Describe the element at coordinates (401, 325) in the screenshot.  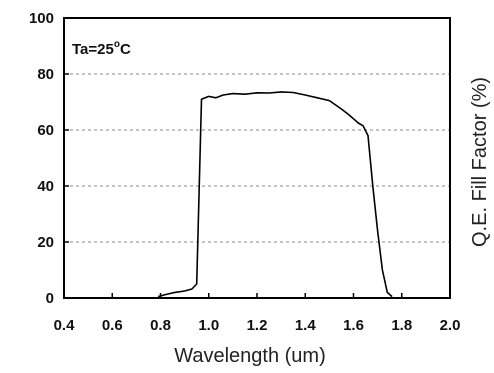
I see `x-tick-label: 1.8` at that location.